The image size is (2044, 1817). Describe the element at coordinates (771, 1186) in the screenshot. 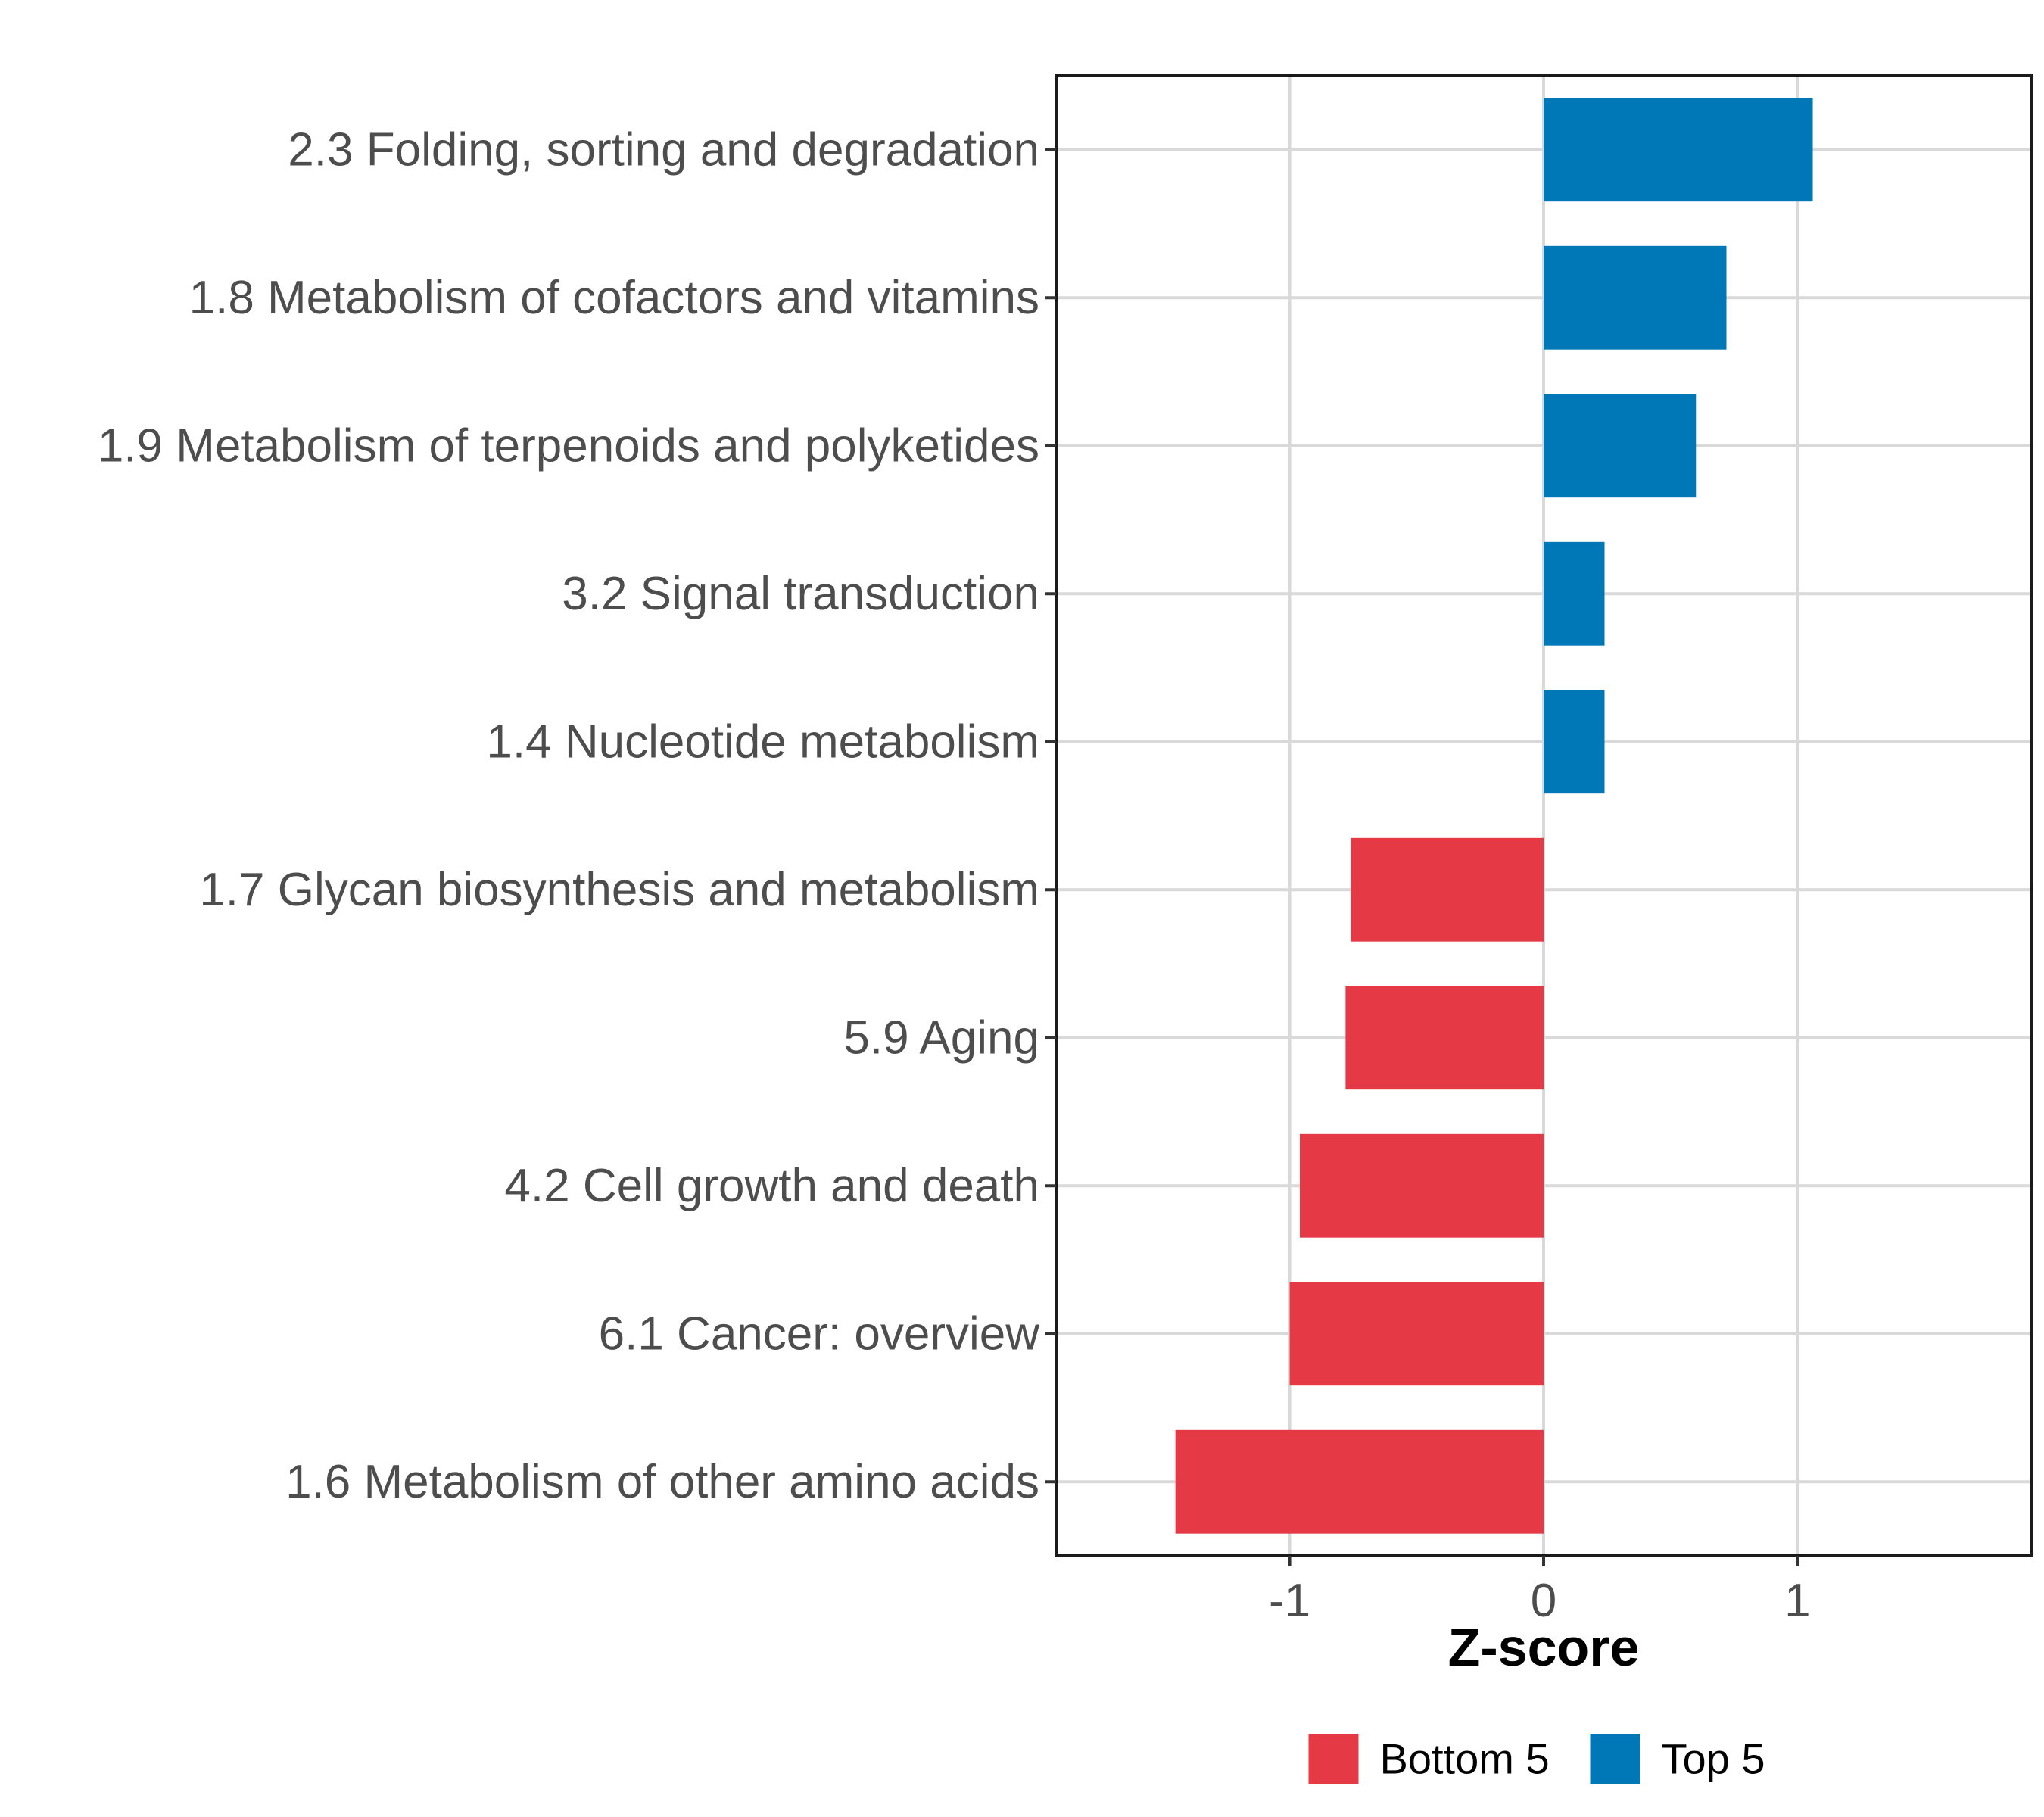

I see `y-tick-label: 4.2 Cell growth and death` at that location.